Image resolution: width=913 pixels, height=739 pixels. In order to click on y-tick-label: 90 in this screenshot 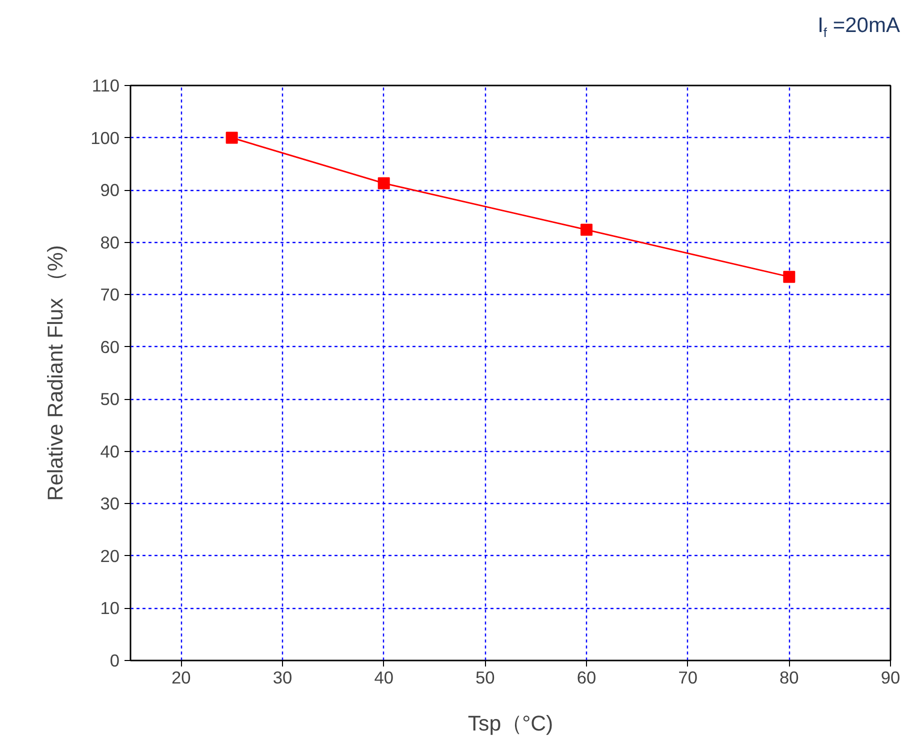, I will do `click(110, 190)`.